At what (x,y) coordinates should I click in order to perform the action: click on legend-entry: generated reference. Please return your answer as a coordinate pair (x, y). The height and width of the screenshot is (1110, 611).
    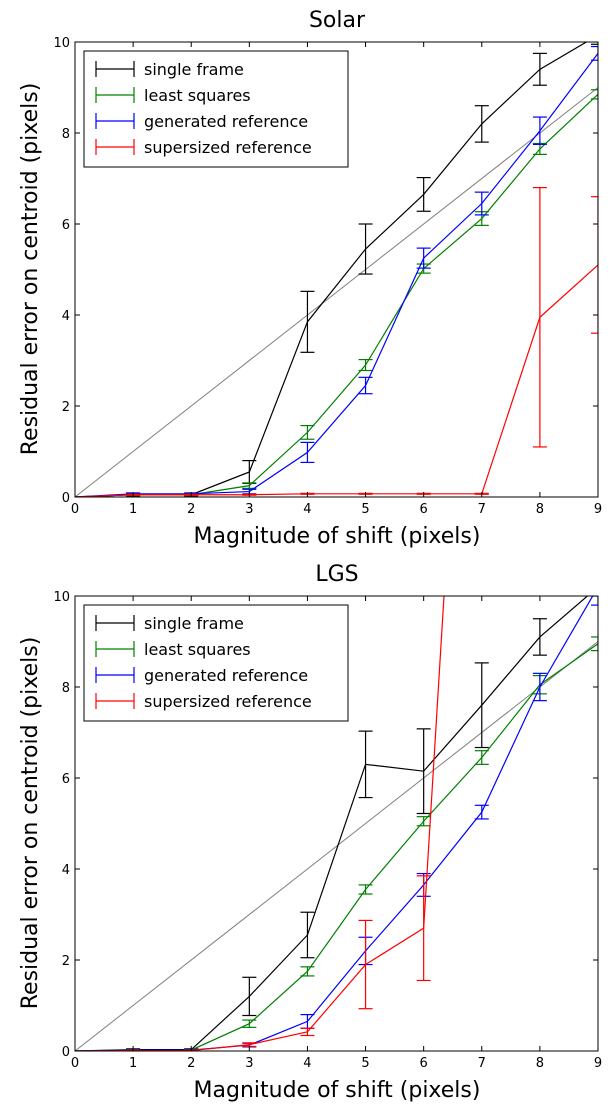
    Looking at the image, I should click on (201, 121).